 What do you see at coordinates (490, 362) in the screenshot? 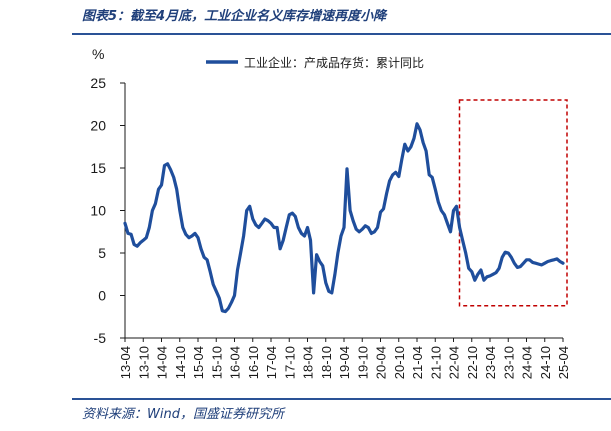
I see `x-tick-label: 23-04` at bounding box center [490, 362].